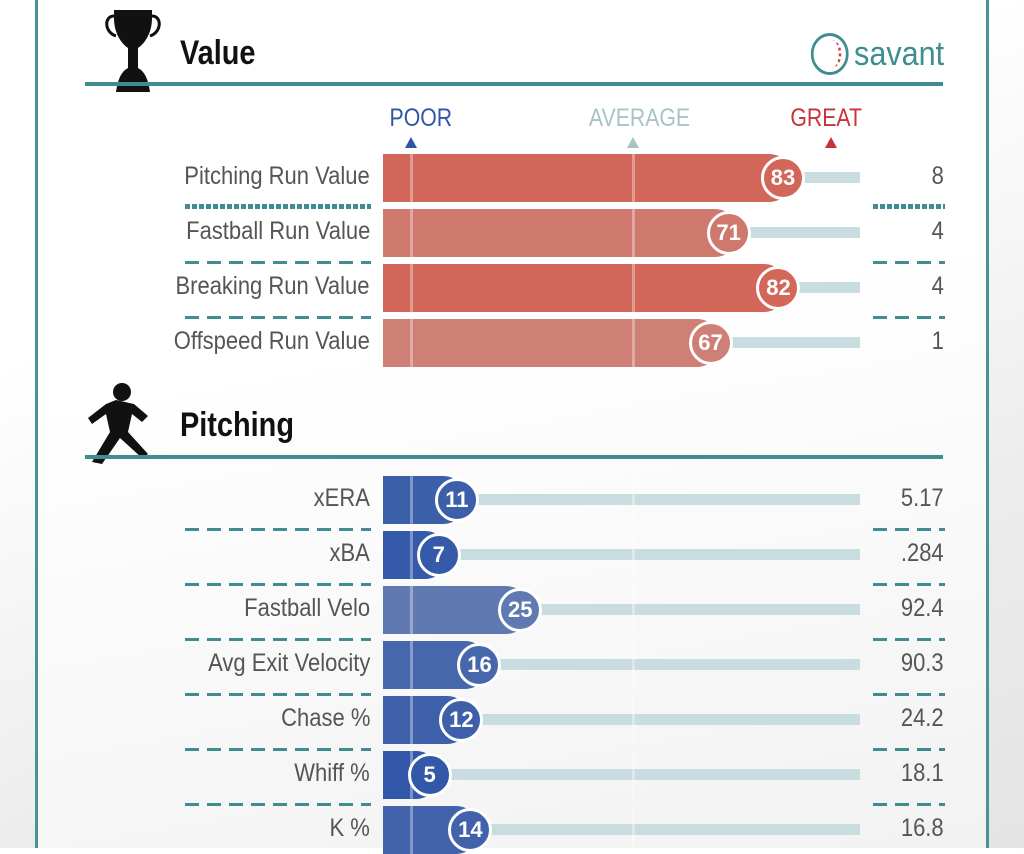 The height and width of the screenshot is (854, 1024). What do you see at coordinates (349, 553) in the screenshot?
I see `metric-label: xBA` at bounding box center [349, 553].